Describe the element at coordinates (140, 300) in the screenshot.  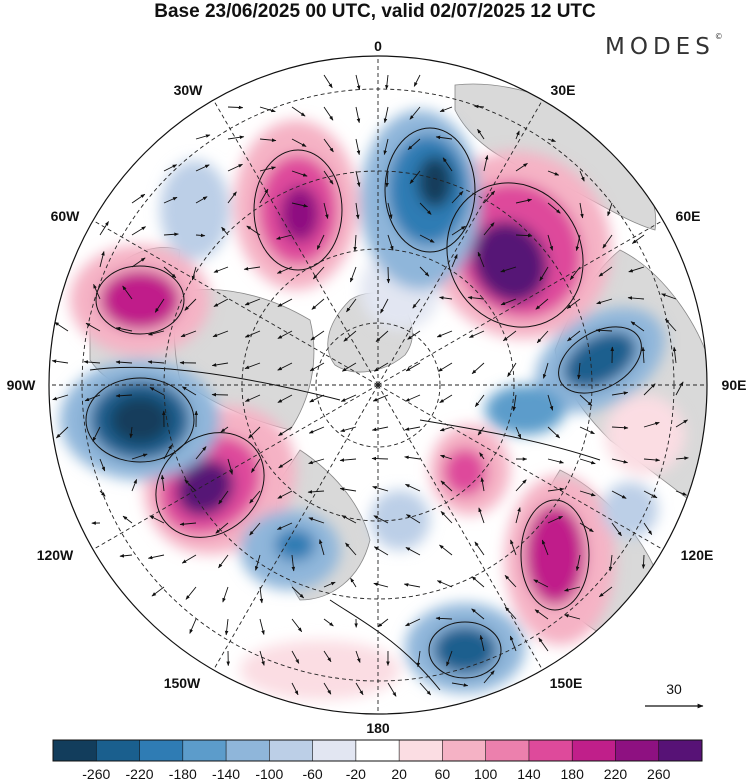
I see `anomaly-pos-labrador-core` at that location.